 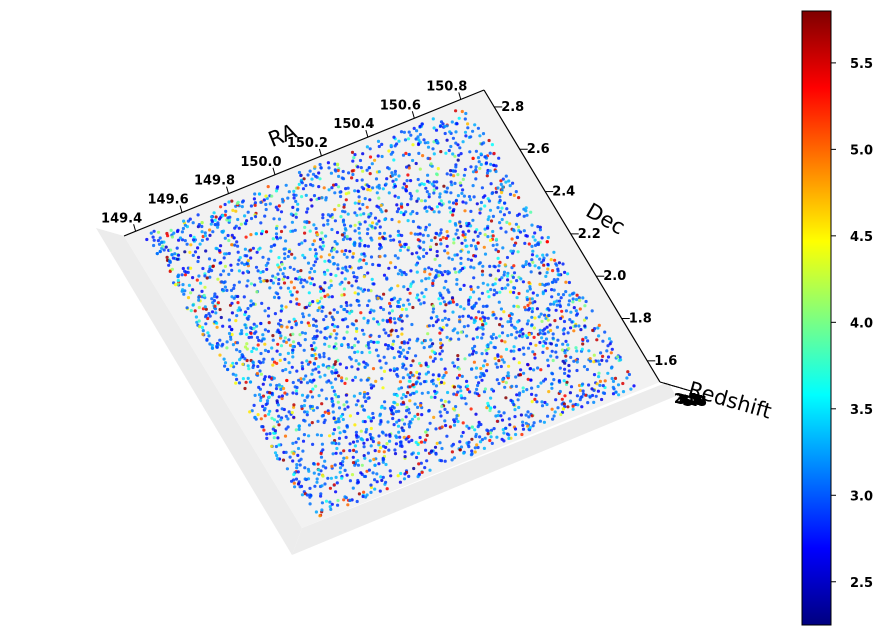 What do you see at coordinates (585, 234) in the screenshot?
I see `dec-tick-group: 1.61.82.02.22.42.62.8` at bounding box center [585, 234].